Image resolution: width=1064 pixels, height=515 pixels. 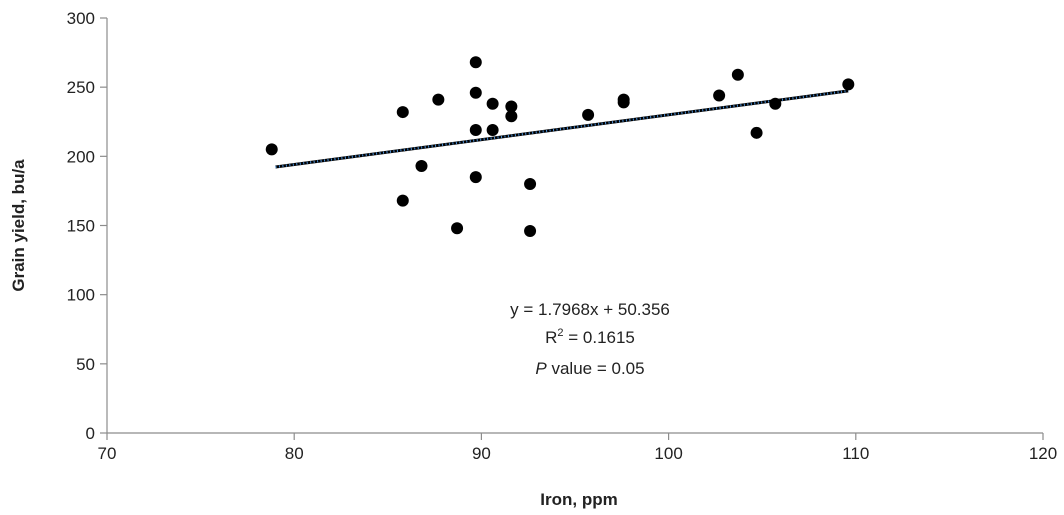 I want to click on trendline-base, so click(x=562, y=129).